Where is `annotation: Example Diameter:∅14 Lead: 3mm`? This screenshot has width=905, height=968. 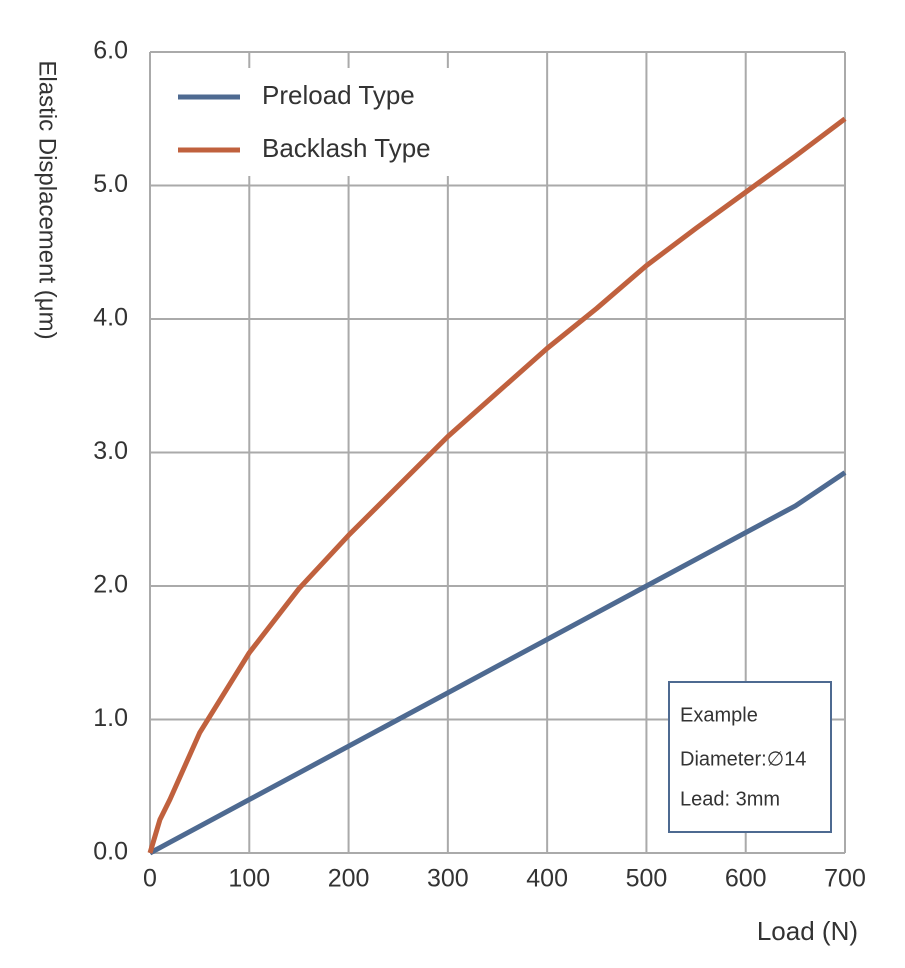 annotation: Example Diameter:∅14 Lead: 3mm is located at coordinates (743, 757).